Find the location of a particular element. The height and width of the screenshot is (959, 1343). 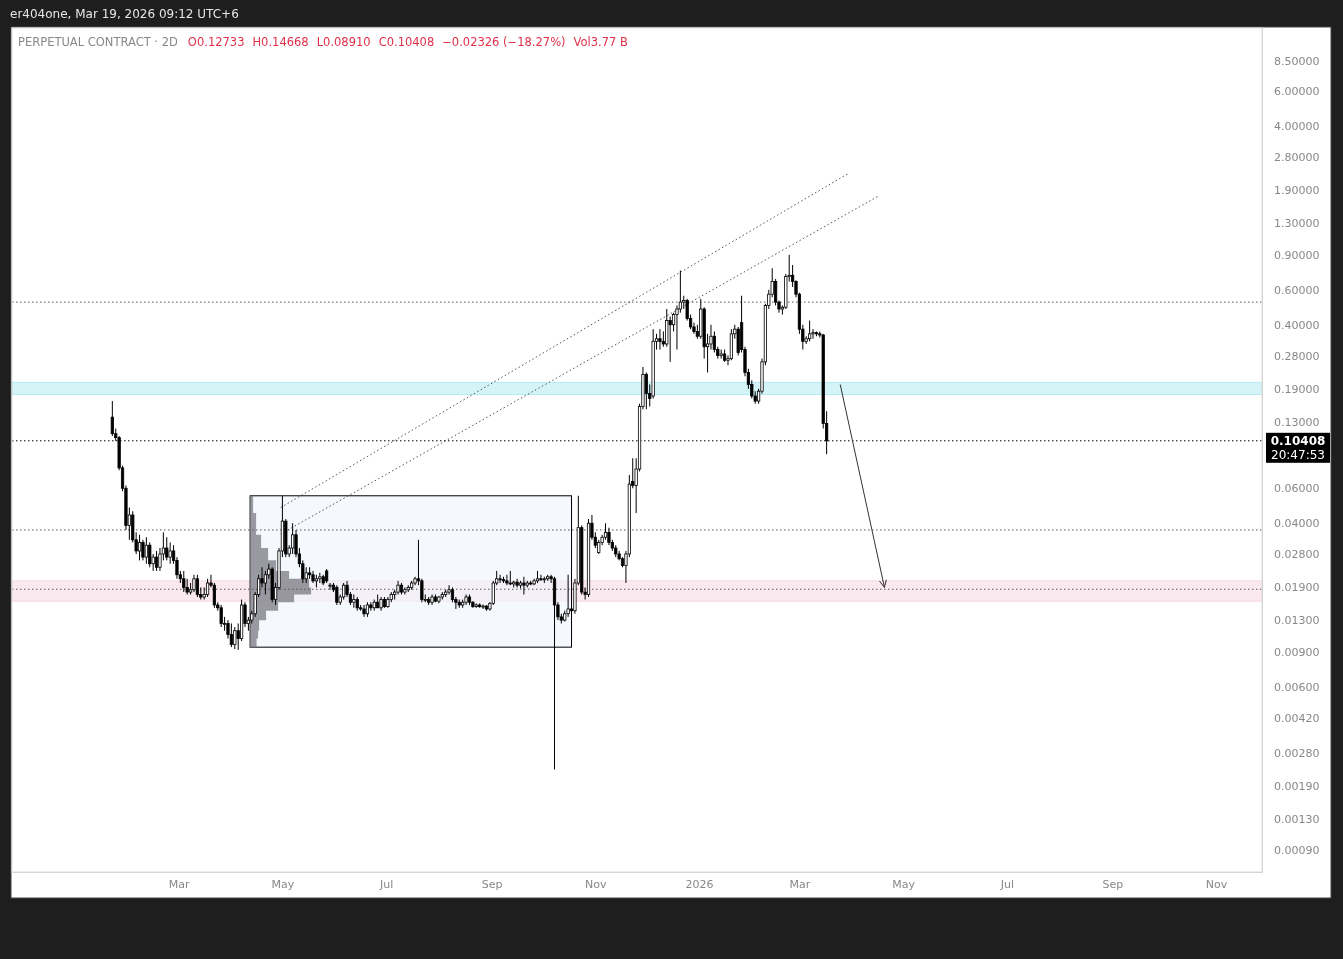

y-tick-label: 0.90000 is located at coordinates (1297, 255).